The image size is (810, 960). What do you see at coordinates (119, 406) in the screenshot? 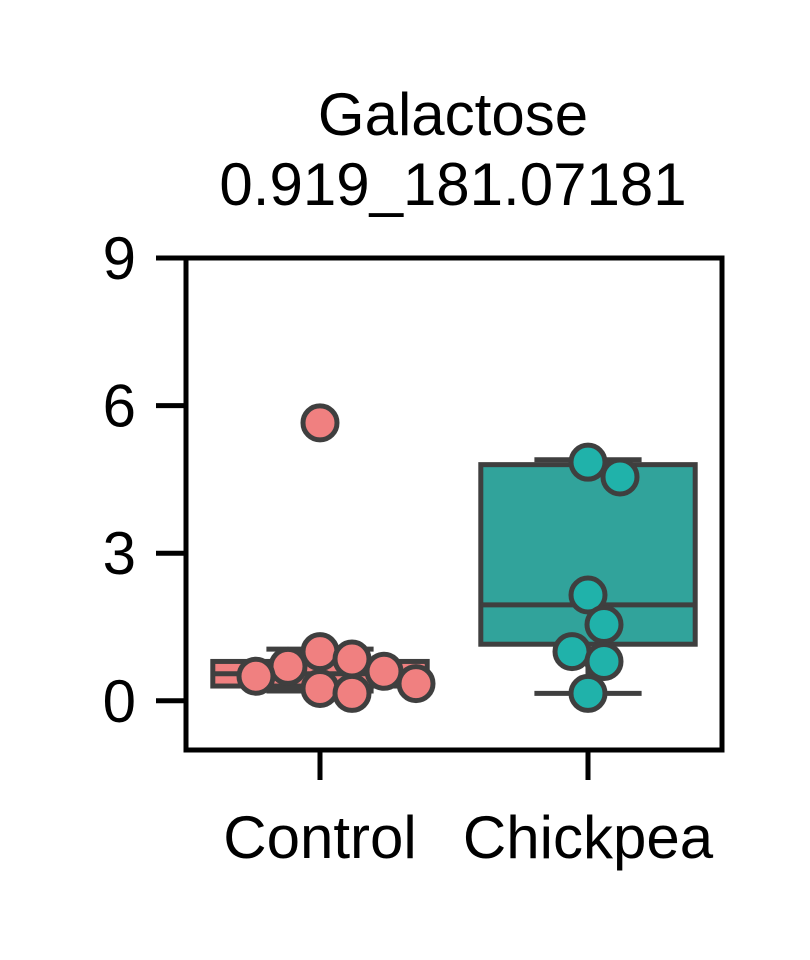
I see `y-tick-label-2: 6` at bounding box center [119, 406].